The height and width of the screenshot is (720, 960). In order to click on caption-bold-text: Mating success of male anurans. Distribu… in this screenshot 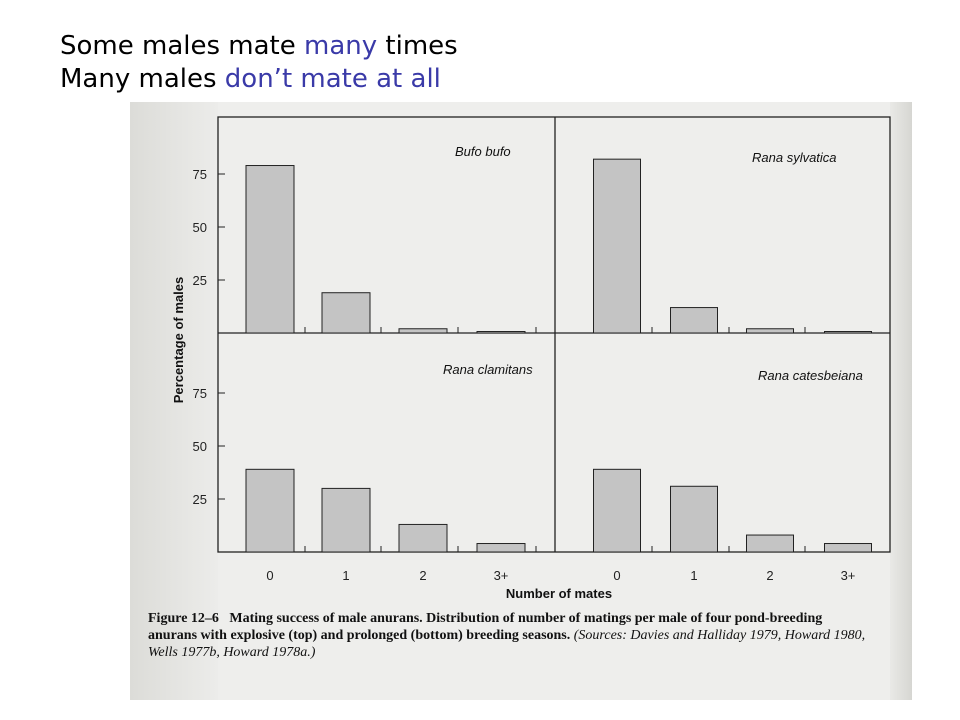, I will do `click(485, 627)`.